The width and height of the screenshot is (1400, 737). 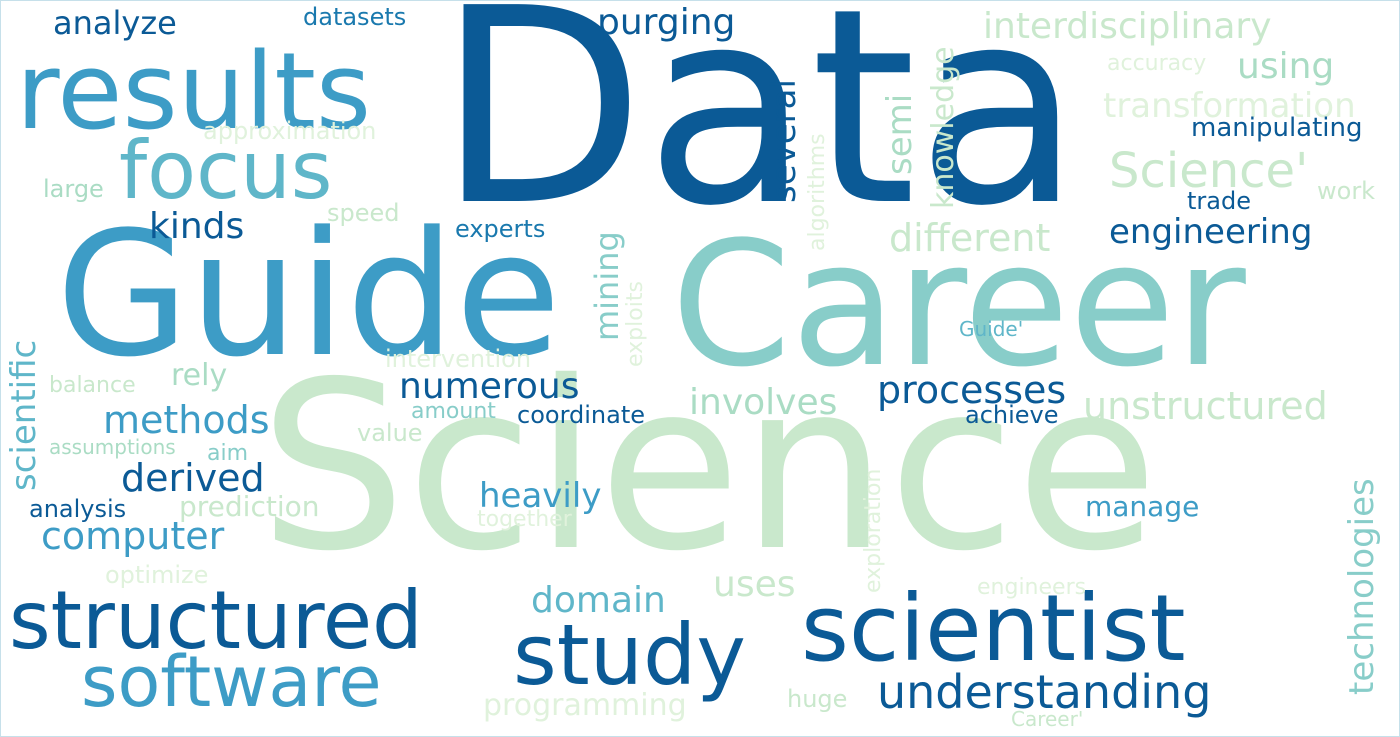 I want to click on word-exploits: exploits, so click(x=635, y=324).